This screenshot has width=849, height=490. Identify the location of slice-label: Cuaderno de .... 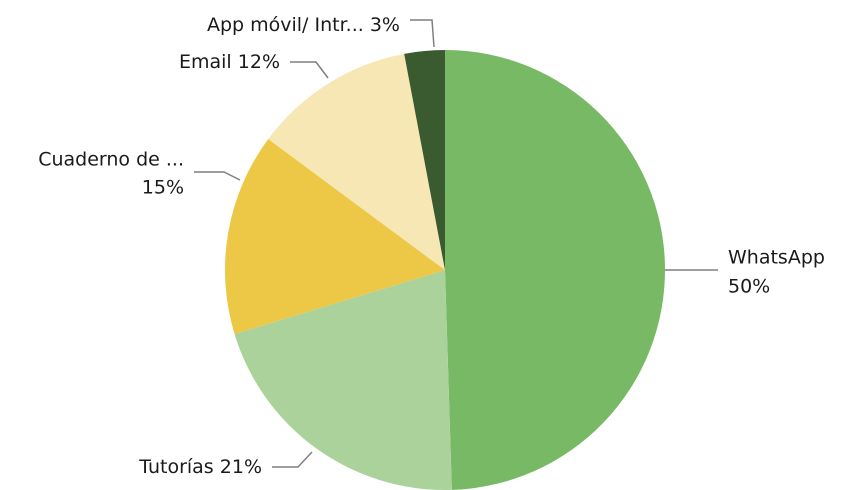
(111, 160).